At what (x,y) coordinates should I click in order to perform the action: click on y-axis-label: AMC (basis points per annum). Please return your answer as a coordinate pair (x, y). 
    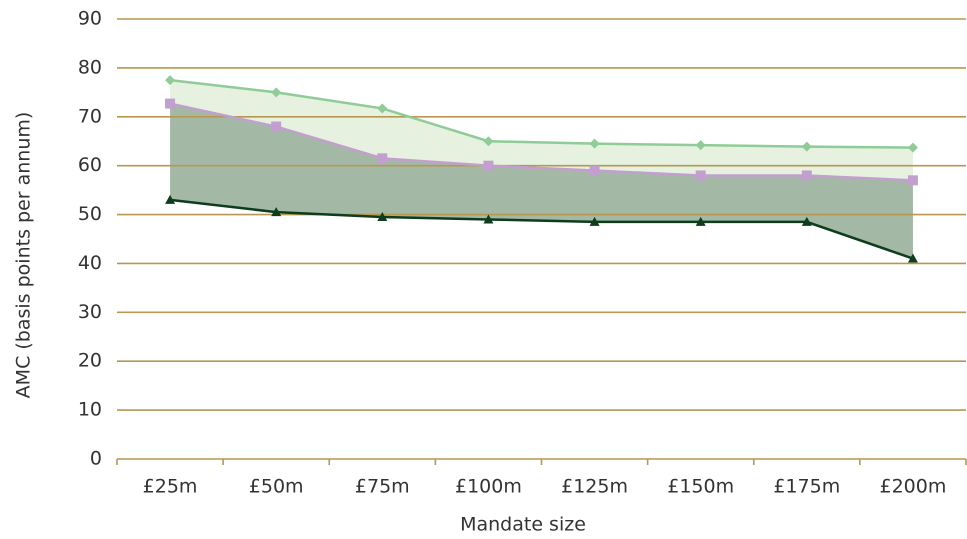
    Looking at the image, I should click on (24, 255).